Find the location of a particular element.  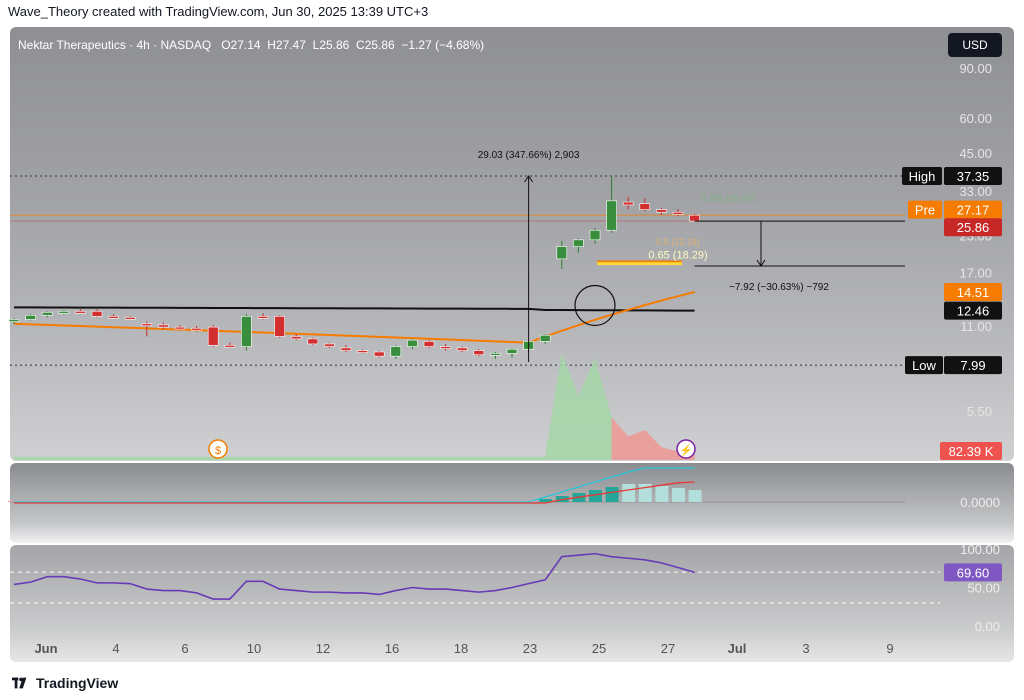

pre-value-tag-bg is located at coordinates (973, 209).